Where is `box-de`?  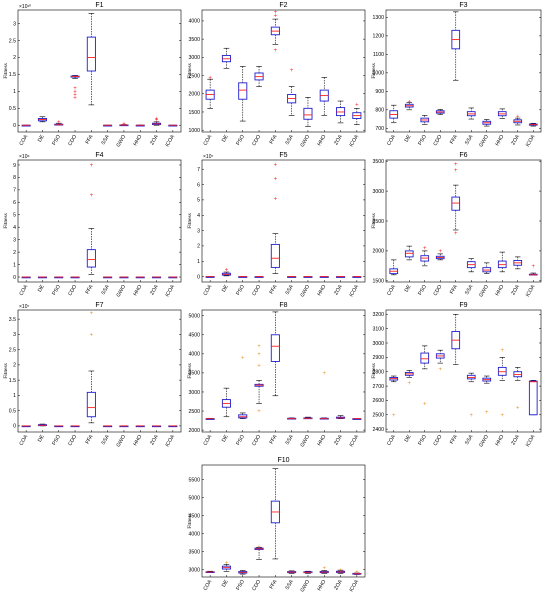 box-de is located at coordinates (42, 277).